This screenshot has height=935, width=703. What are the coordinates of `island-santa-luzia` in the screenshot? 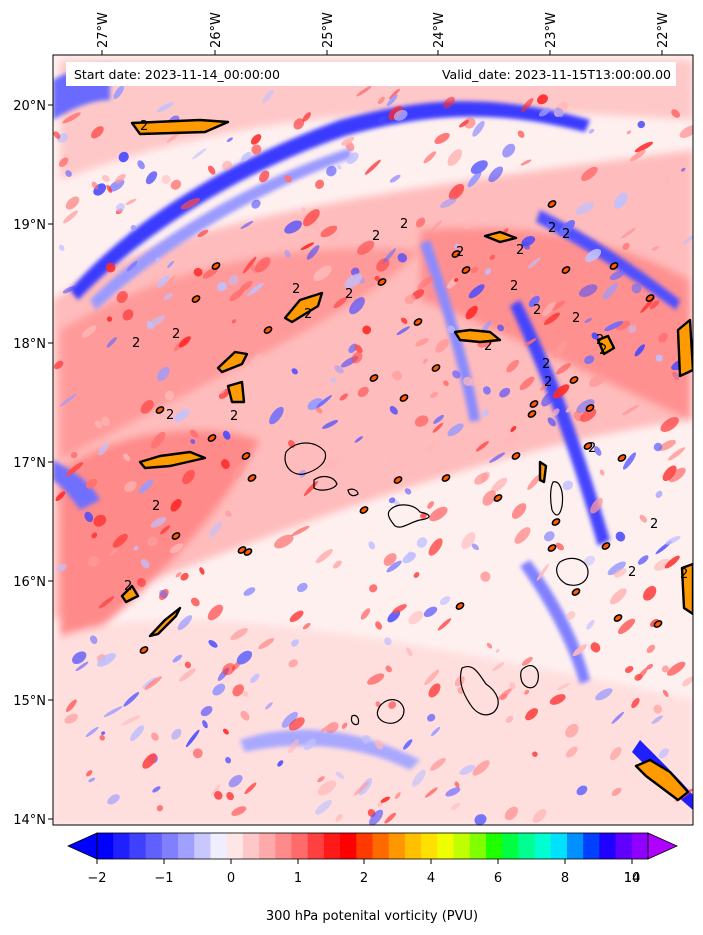 It's located at (353, 492).